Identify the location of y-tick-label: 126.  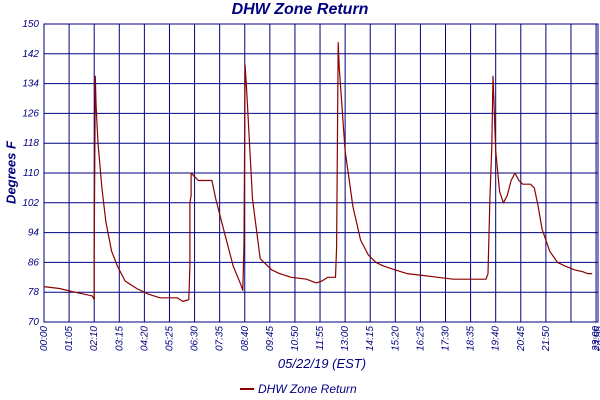
(30, 113).